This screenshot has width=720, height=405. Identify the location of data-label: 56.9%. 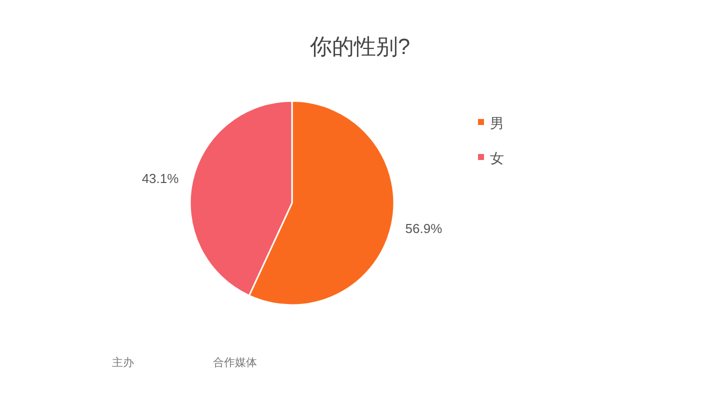
(424, 228).